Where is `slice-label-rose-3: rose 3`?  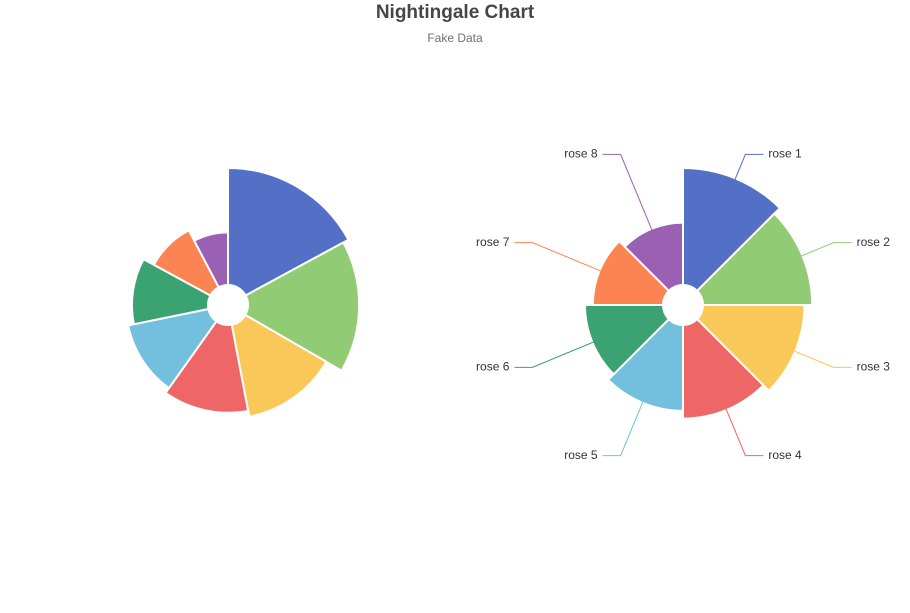
slice-label-rose-3: rose 3 is located at coordinates (874, 367).